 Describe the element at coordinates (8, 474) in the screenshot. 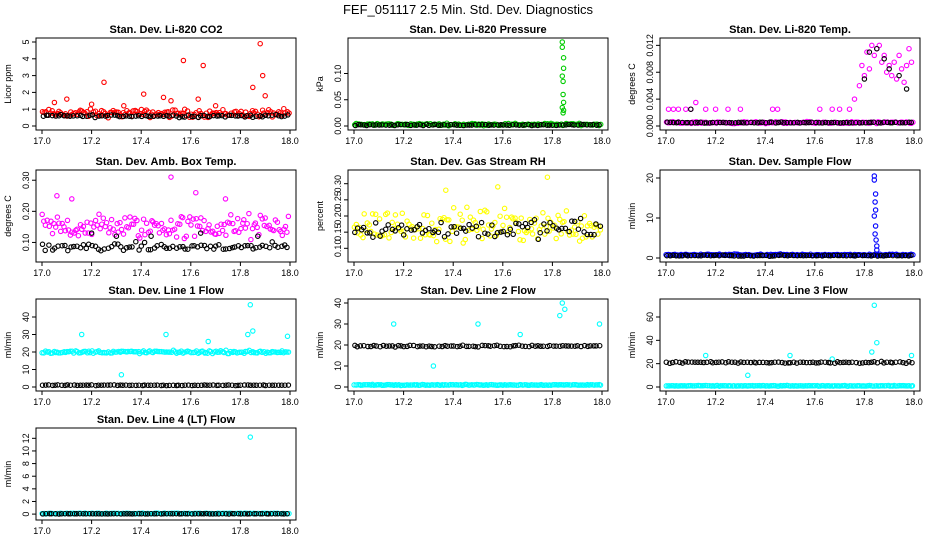

I see `y-axis-label: ml/min` at that location.